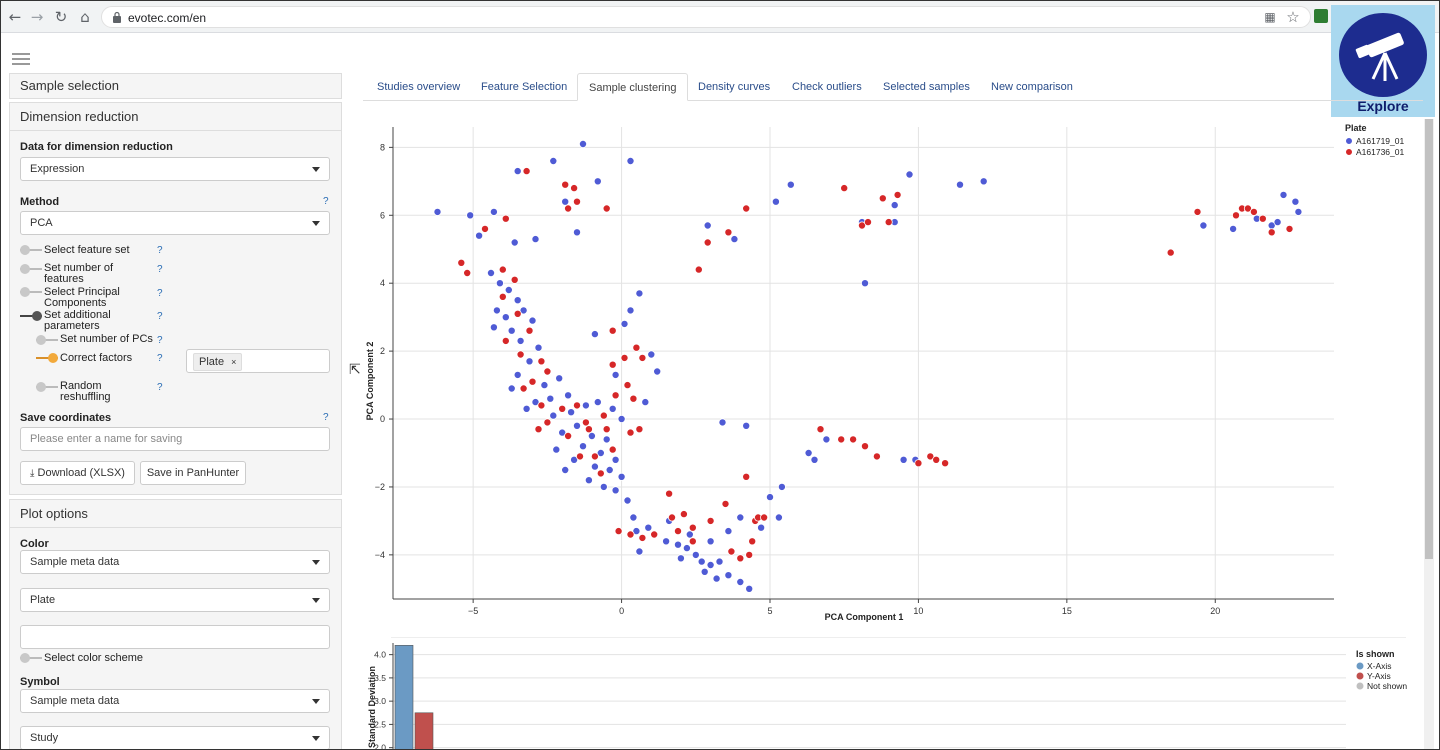 The image size is (1440, 750). Describe the element at coordinates (175, 514) in the screenshot. I see `plot-options-header: Plot options` at that location.